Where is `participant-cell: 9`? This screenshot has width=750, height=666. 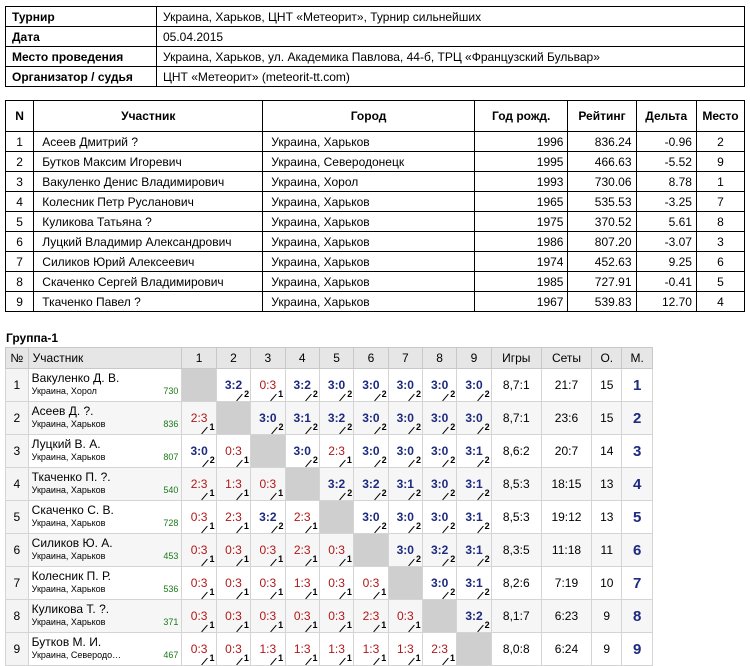
participant-cell: 9 is located at coordinates (720, 161).